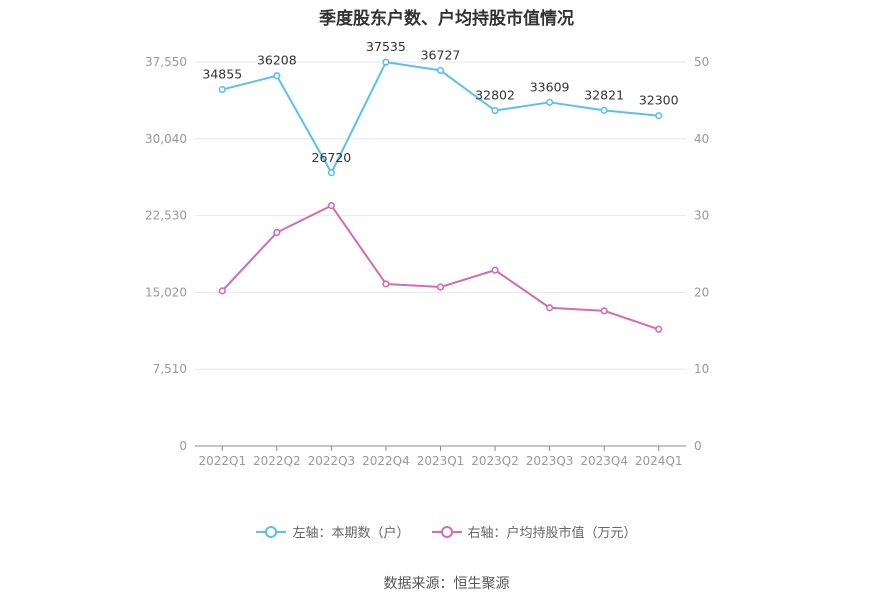  I want to click on x-axis-tick-label: 2022Q2, so click(277, 461).